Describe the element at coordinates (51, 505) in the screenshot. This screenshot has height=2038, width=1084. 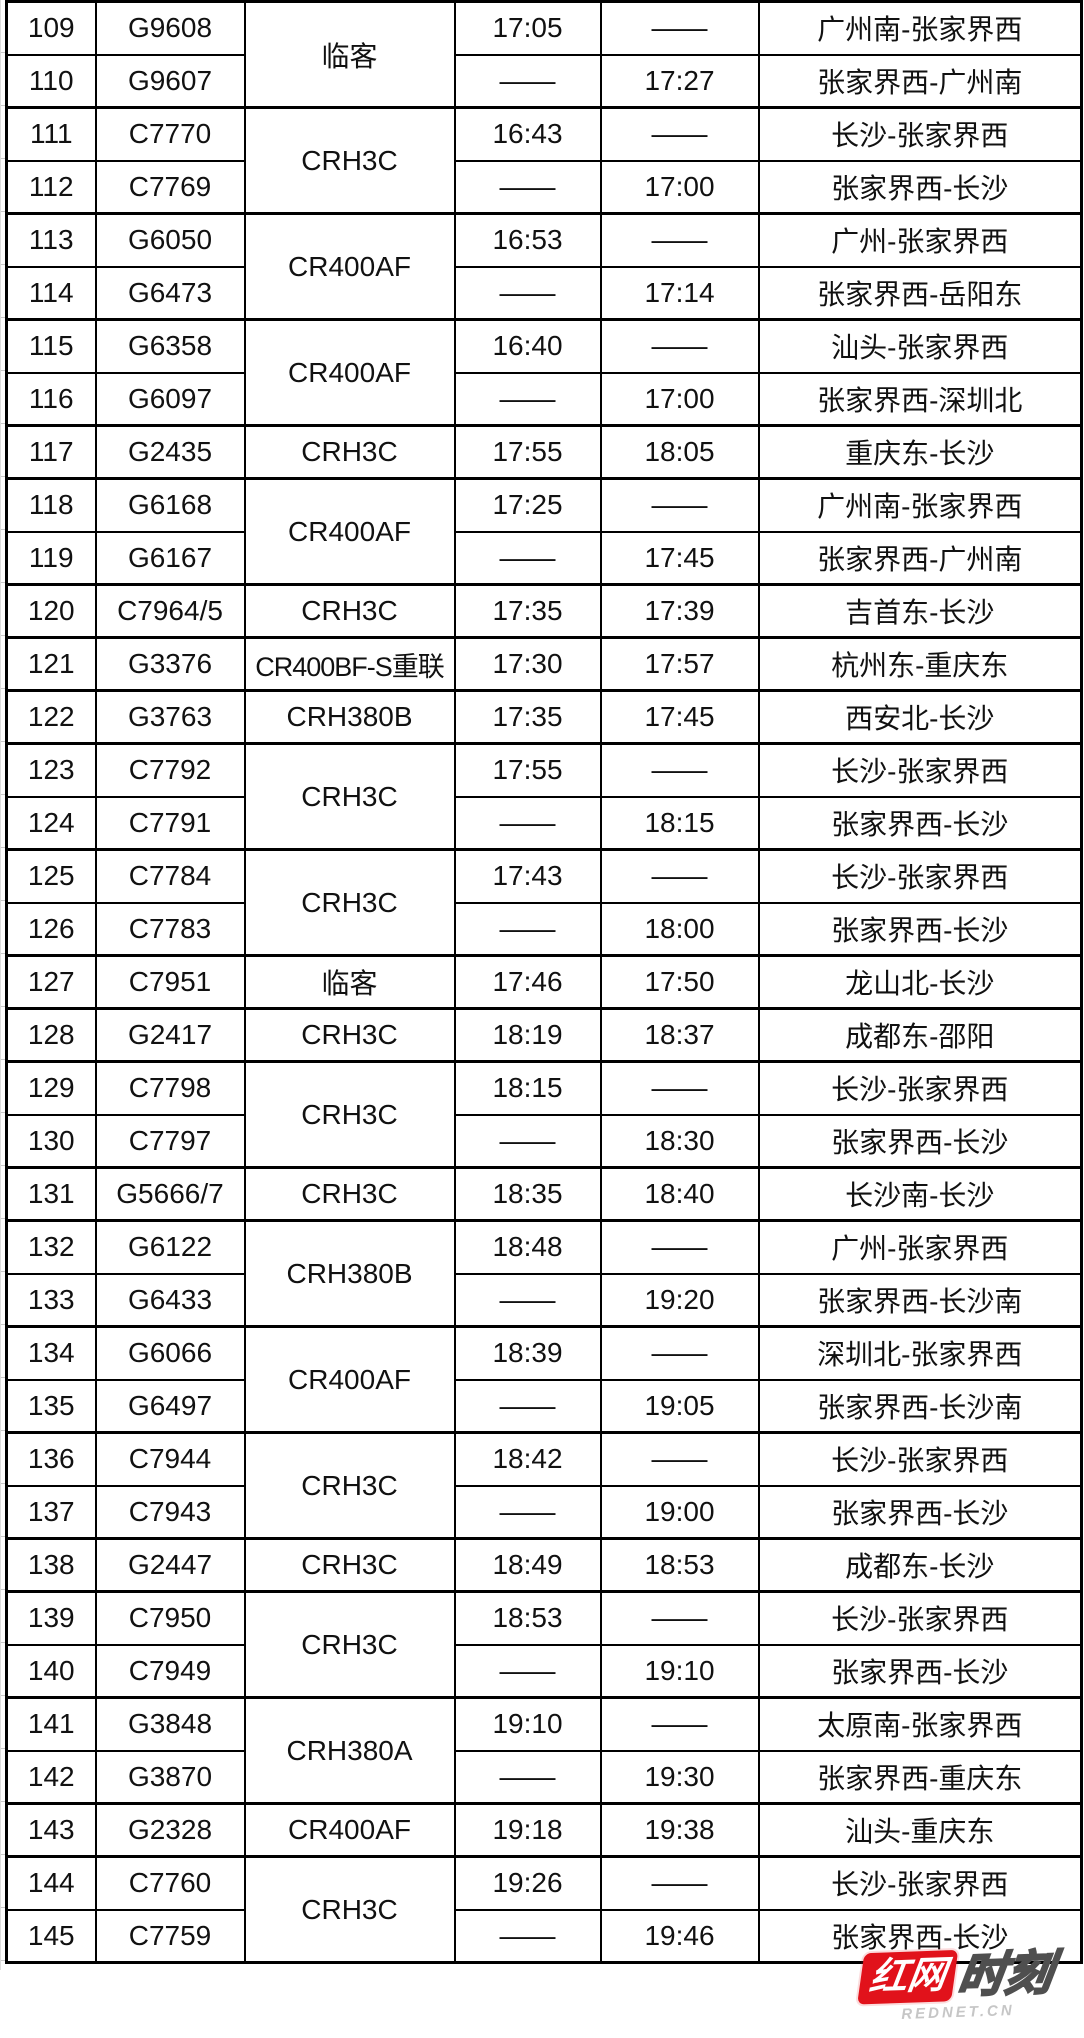
I see `row-number-cell: 118` at that location.